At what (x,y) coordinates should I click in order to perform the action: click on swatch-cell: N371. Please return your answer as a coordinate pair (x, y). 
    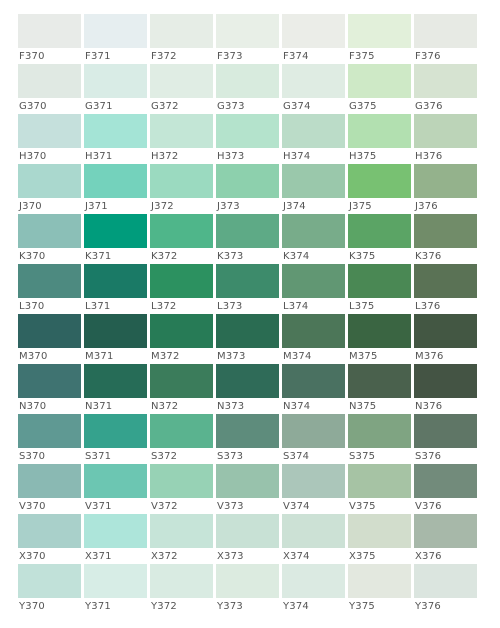
    Looking at the image, I should click on (115, 389).